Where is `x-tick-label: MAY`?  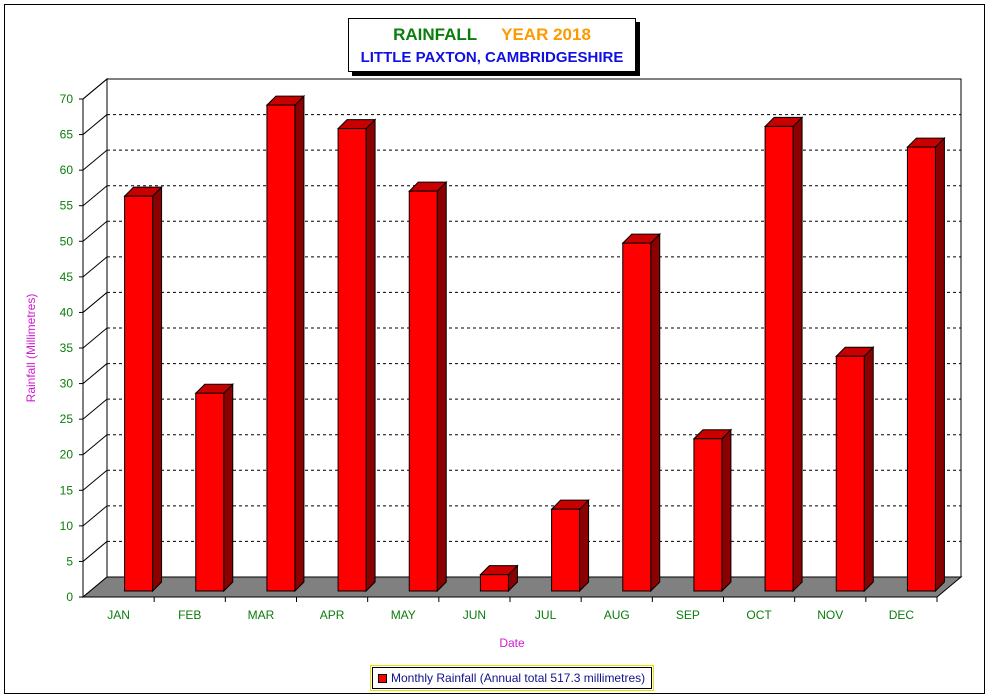
x-tick-label: MAY is located at coordinates (403, 615).